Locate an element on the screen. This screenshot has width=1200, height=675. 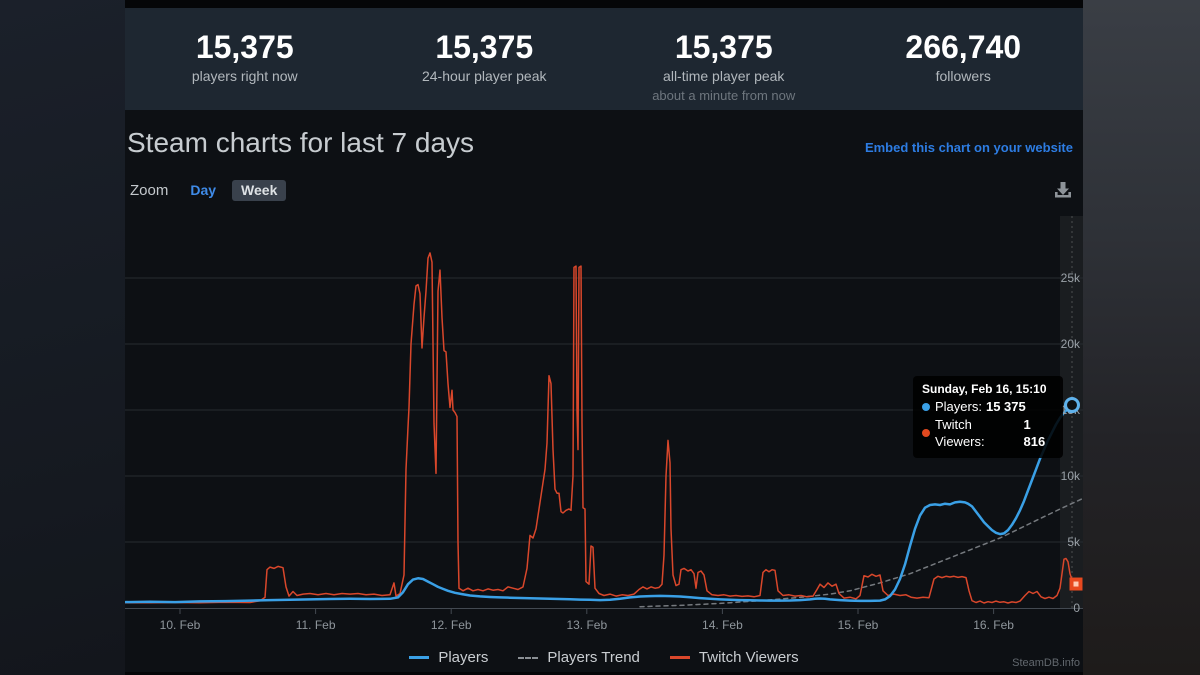
legend-item-players: Players is located at coordinates (448, 657).